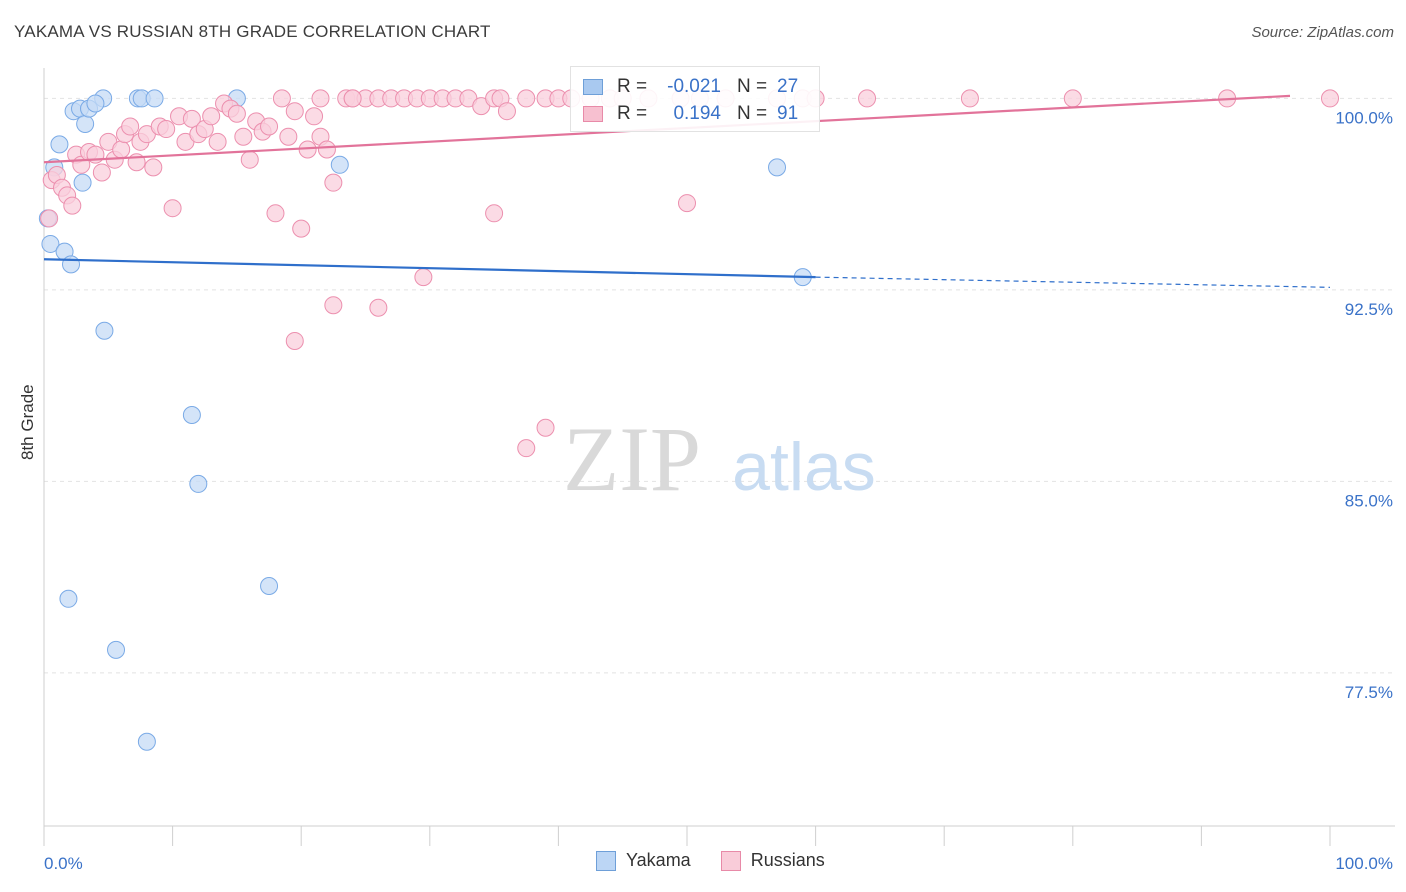  I want to click on series-legend: Yakama Russians, so click(725, 860).